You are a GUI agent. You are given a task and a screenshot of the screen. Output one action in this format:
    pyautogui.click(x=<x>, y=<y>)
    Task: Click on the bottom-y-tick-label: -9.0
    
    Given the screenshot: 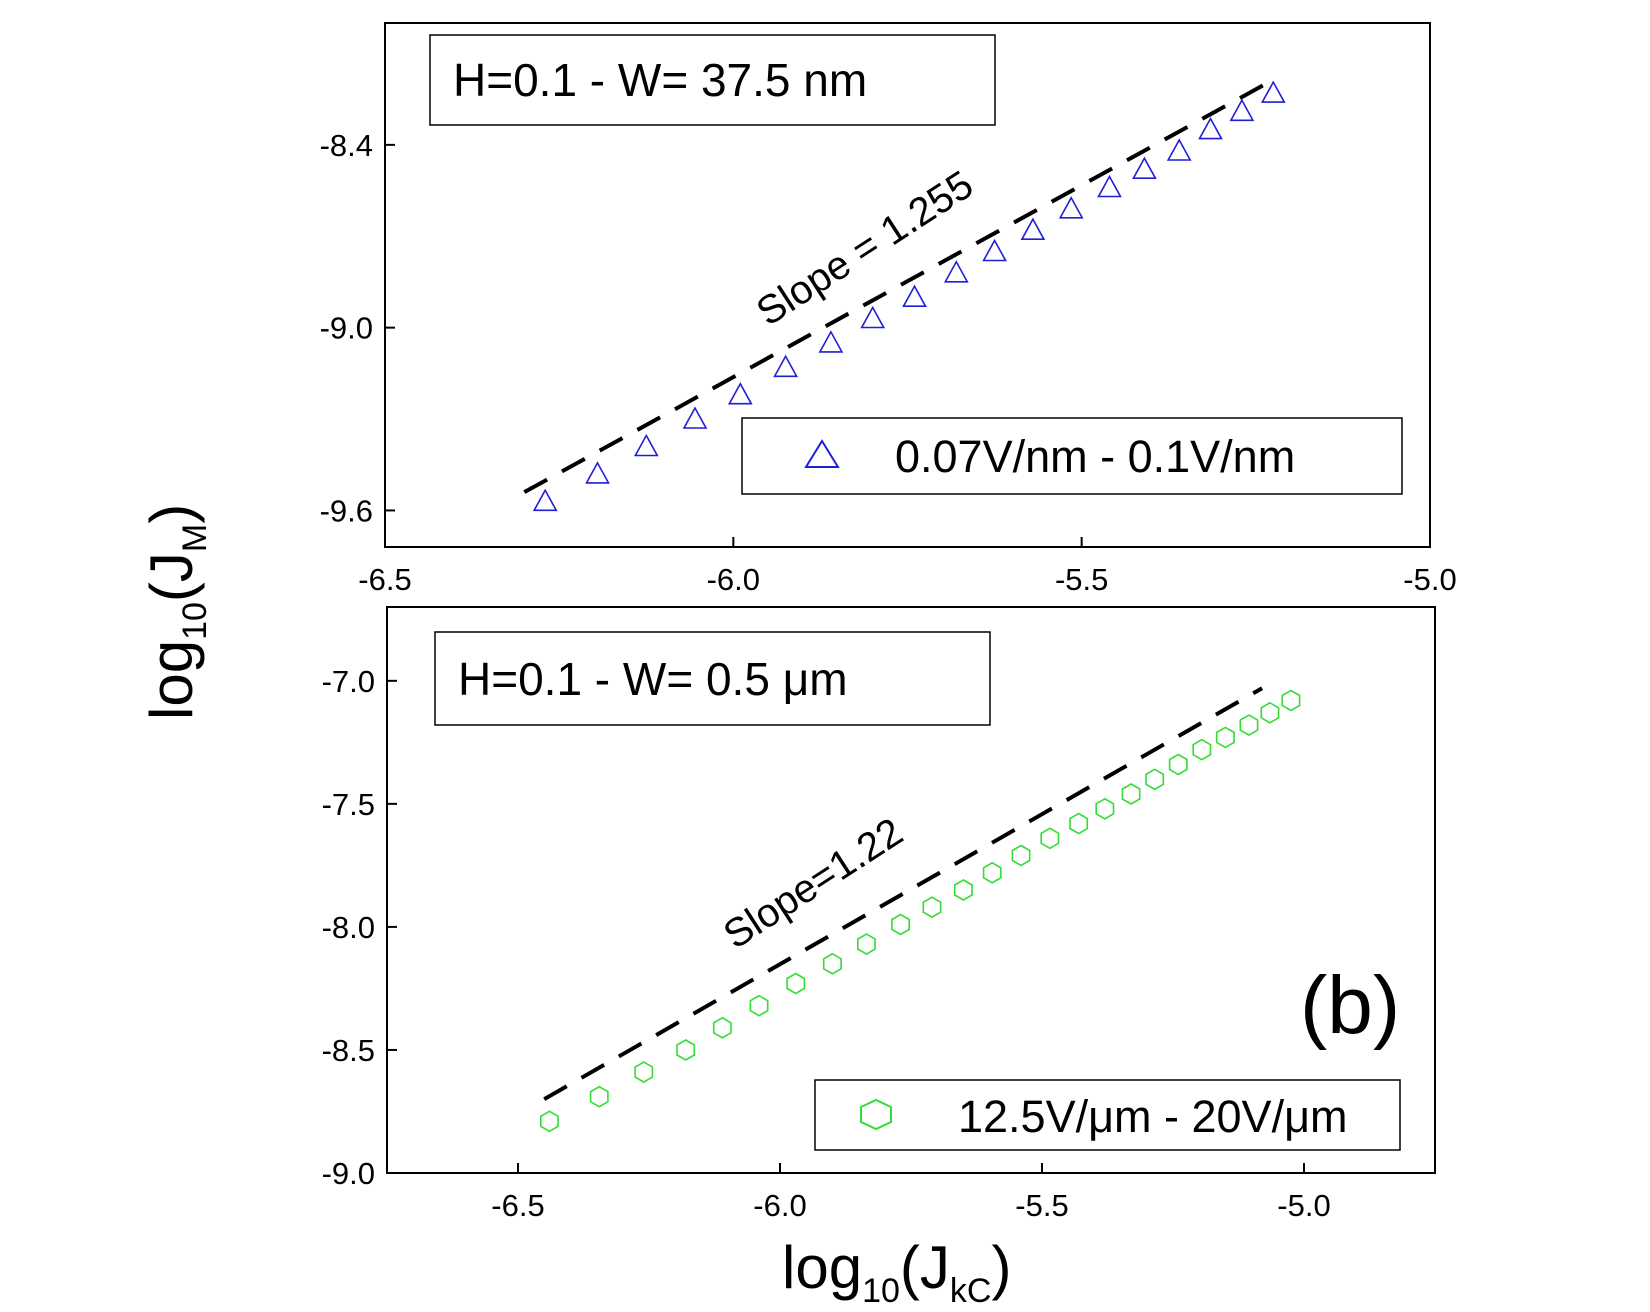 What is the action you would take?
    pyautogui.click(x=348, y=1173)
    